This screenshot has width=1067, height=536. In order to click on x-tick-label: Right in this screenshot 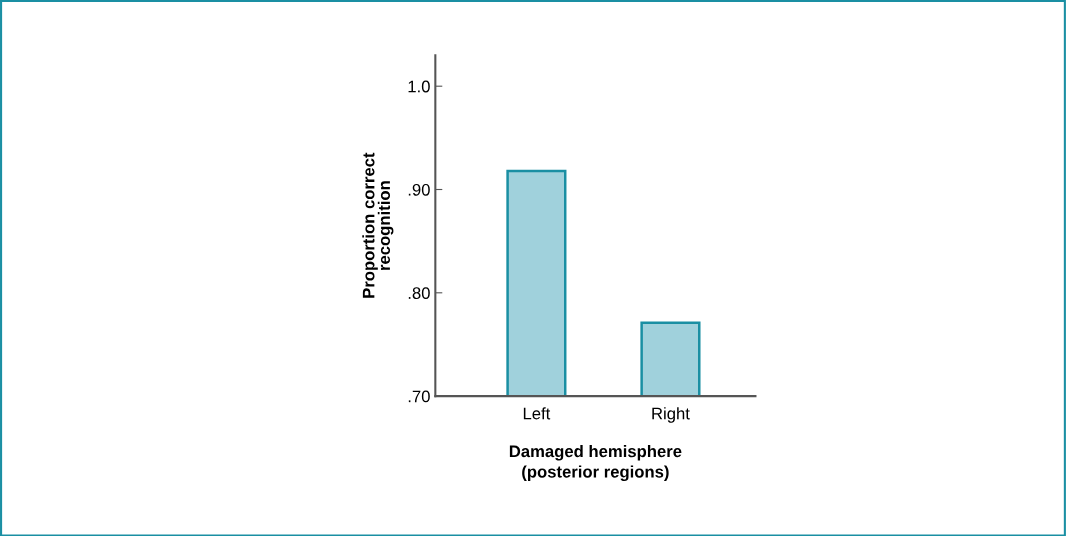, I will do `click(671, 415)`.